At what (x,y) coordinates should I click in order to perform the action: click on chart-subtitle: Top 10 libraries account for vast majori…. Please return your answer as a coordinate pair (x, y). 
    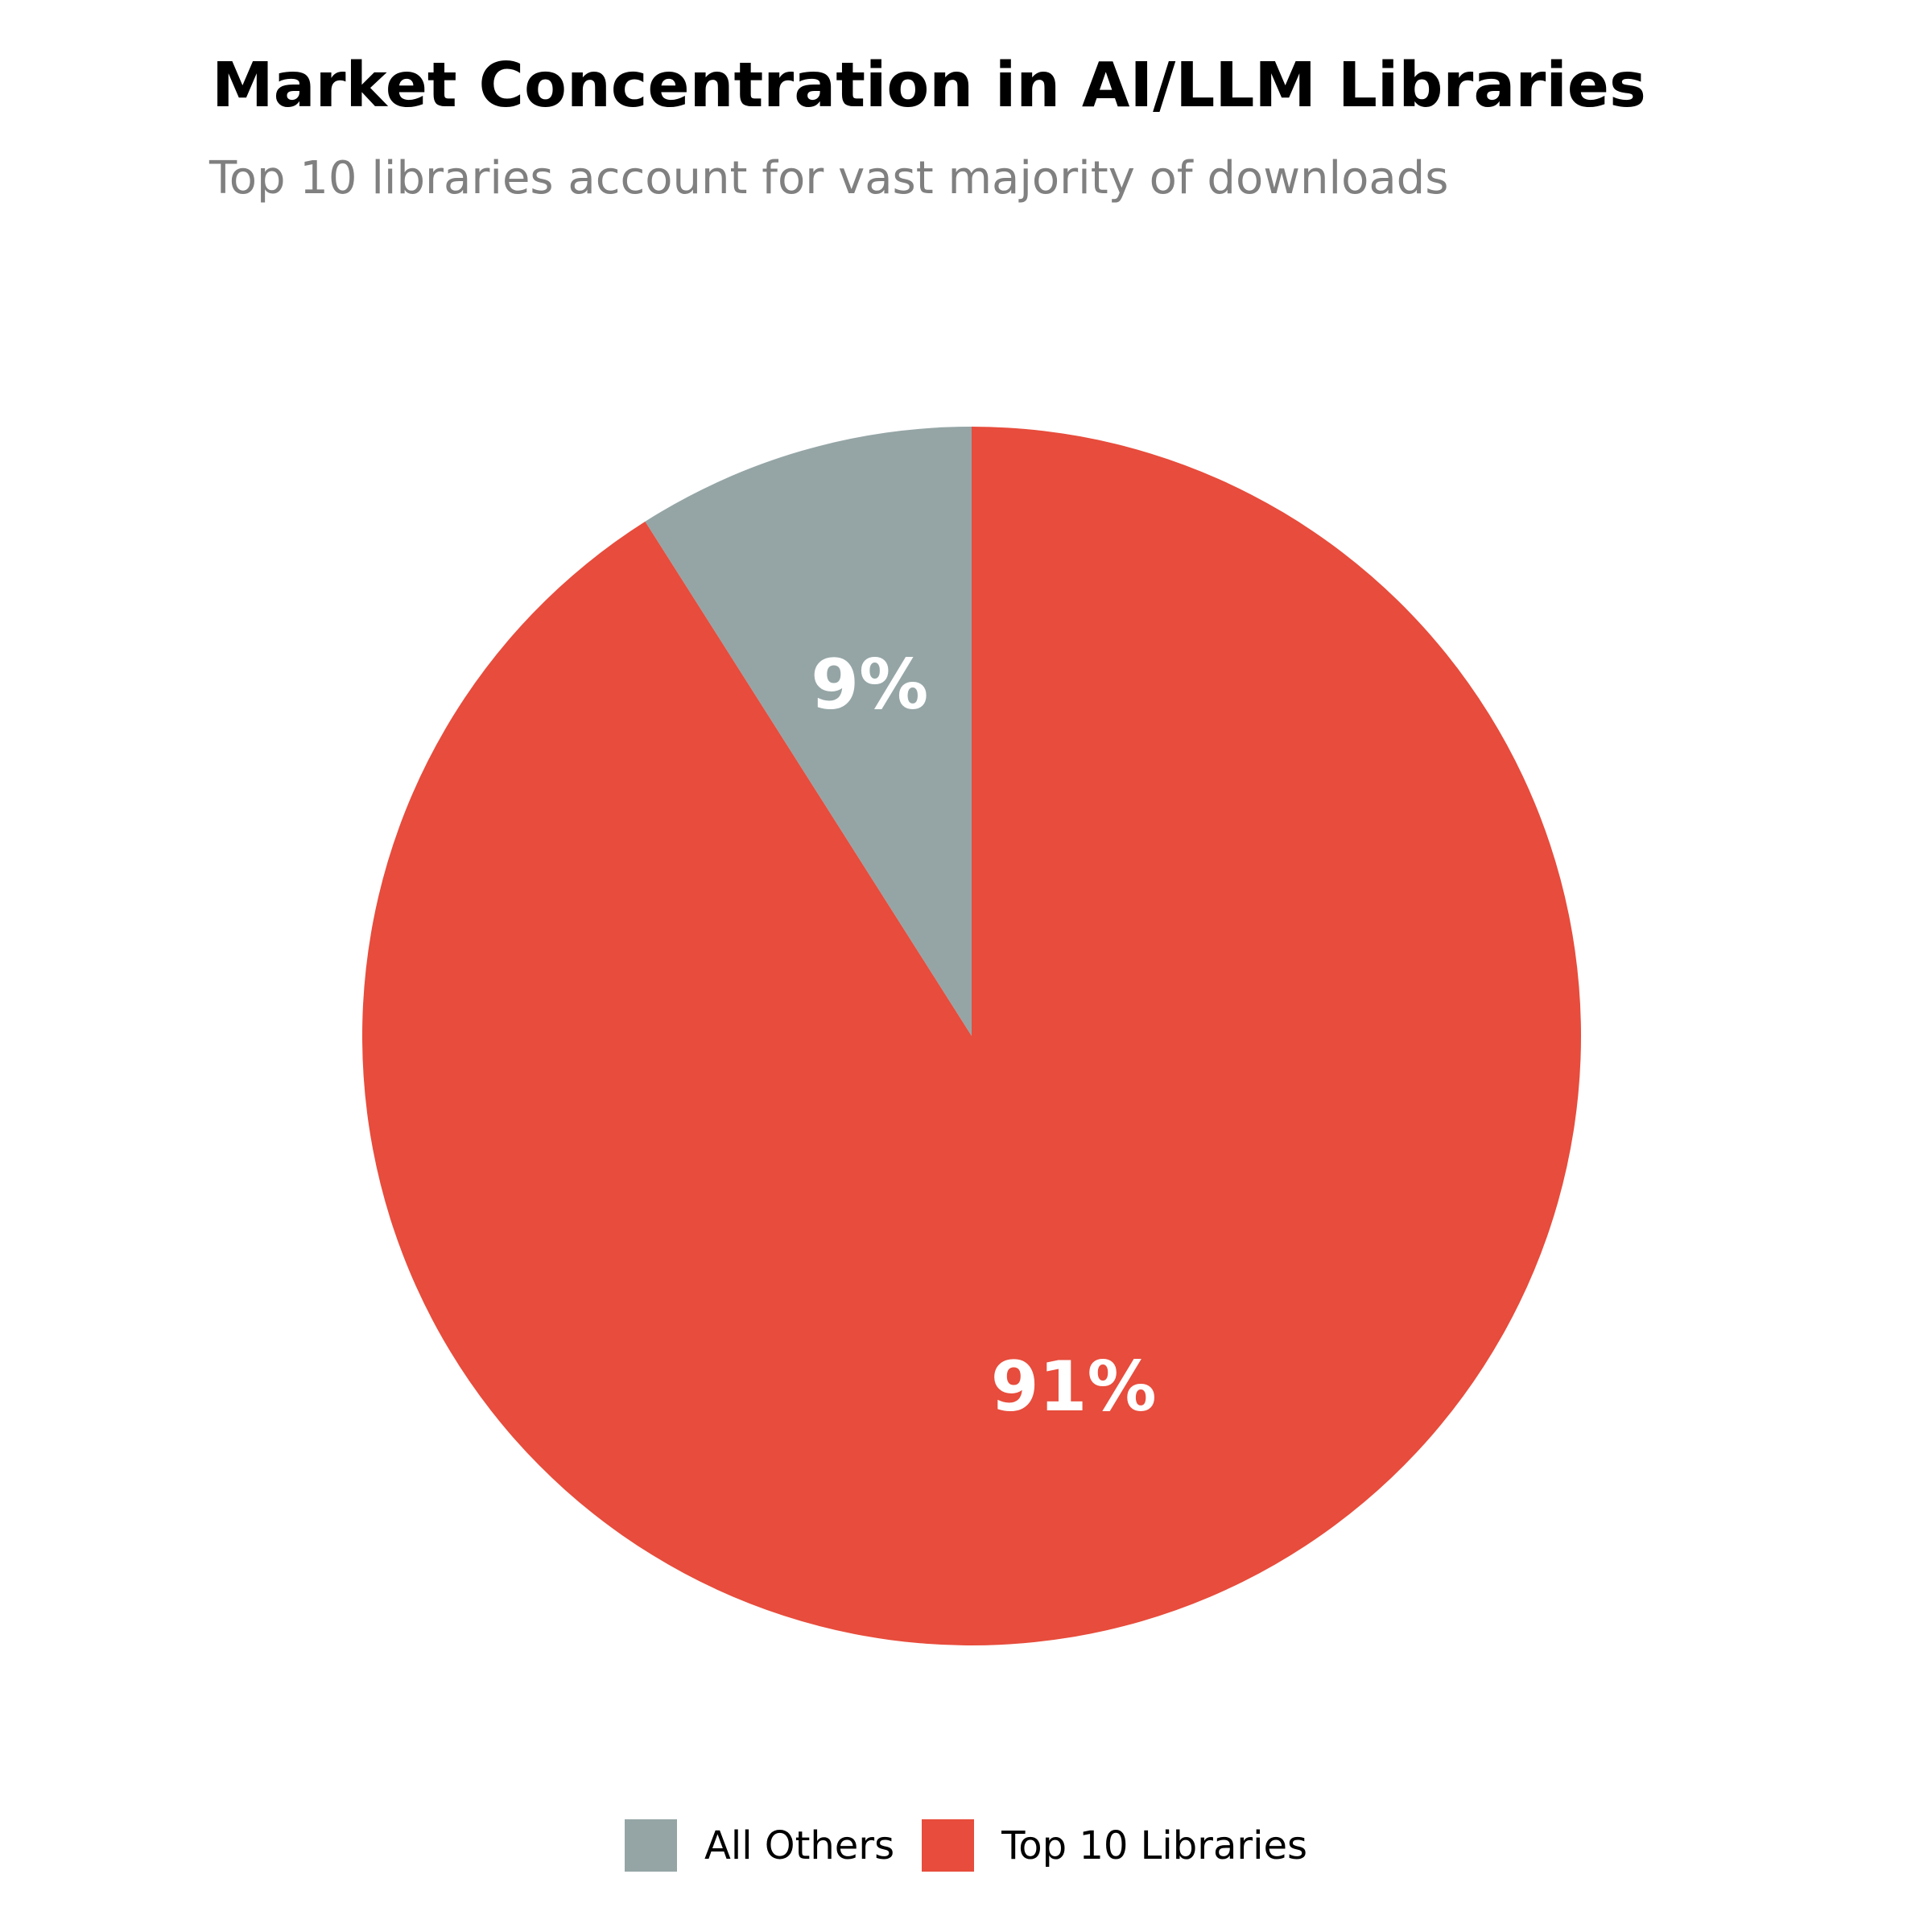
    Looking at the image, I should click on (829, 178).